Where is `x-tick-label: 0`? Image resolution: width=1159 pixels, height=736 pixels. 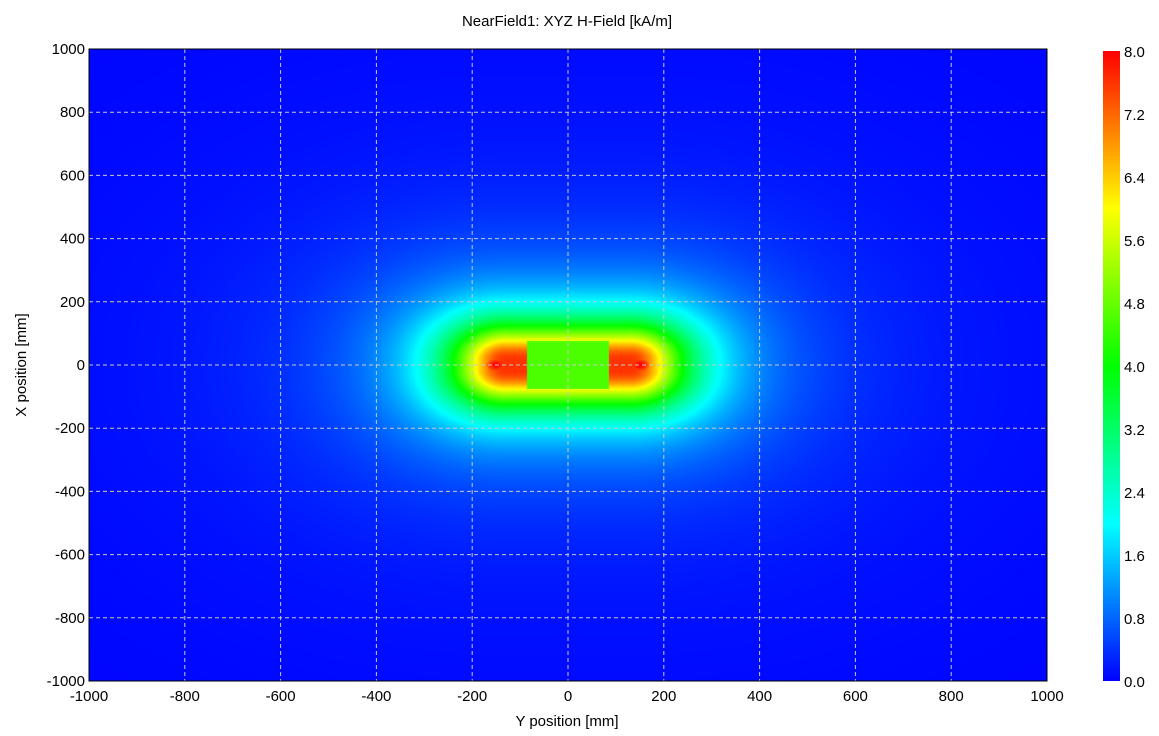 x-tick-label: 0 is located at coordinates (568, 696).